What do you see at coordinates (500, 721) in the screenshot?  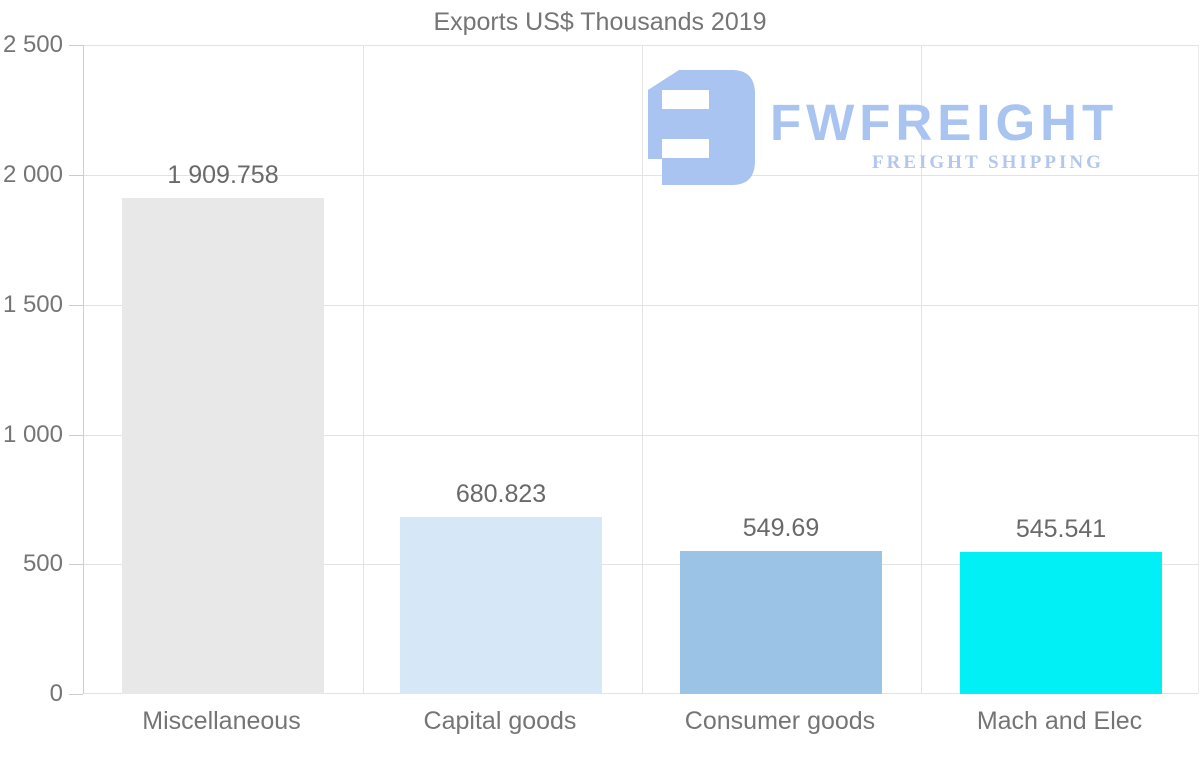 I see `x-label-capital-goods: Capital goods` at bounding box center [500, 721].